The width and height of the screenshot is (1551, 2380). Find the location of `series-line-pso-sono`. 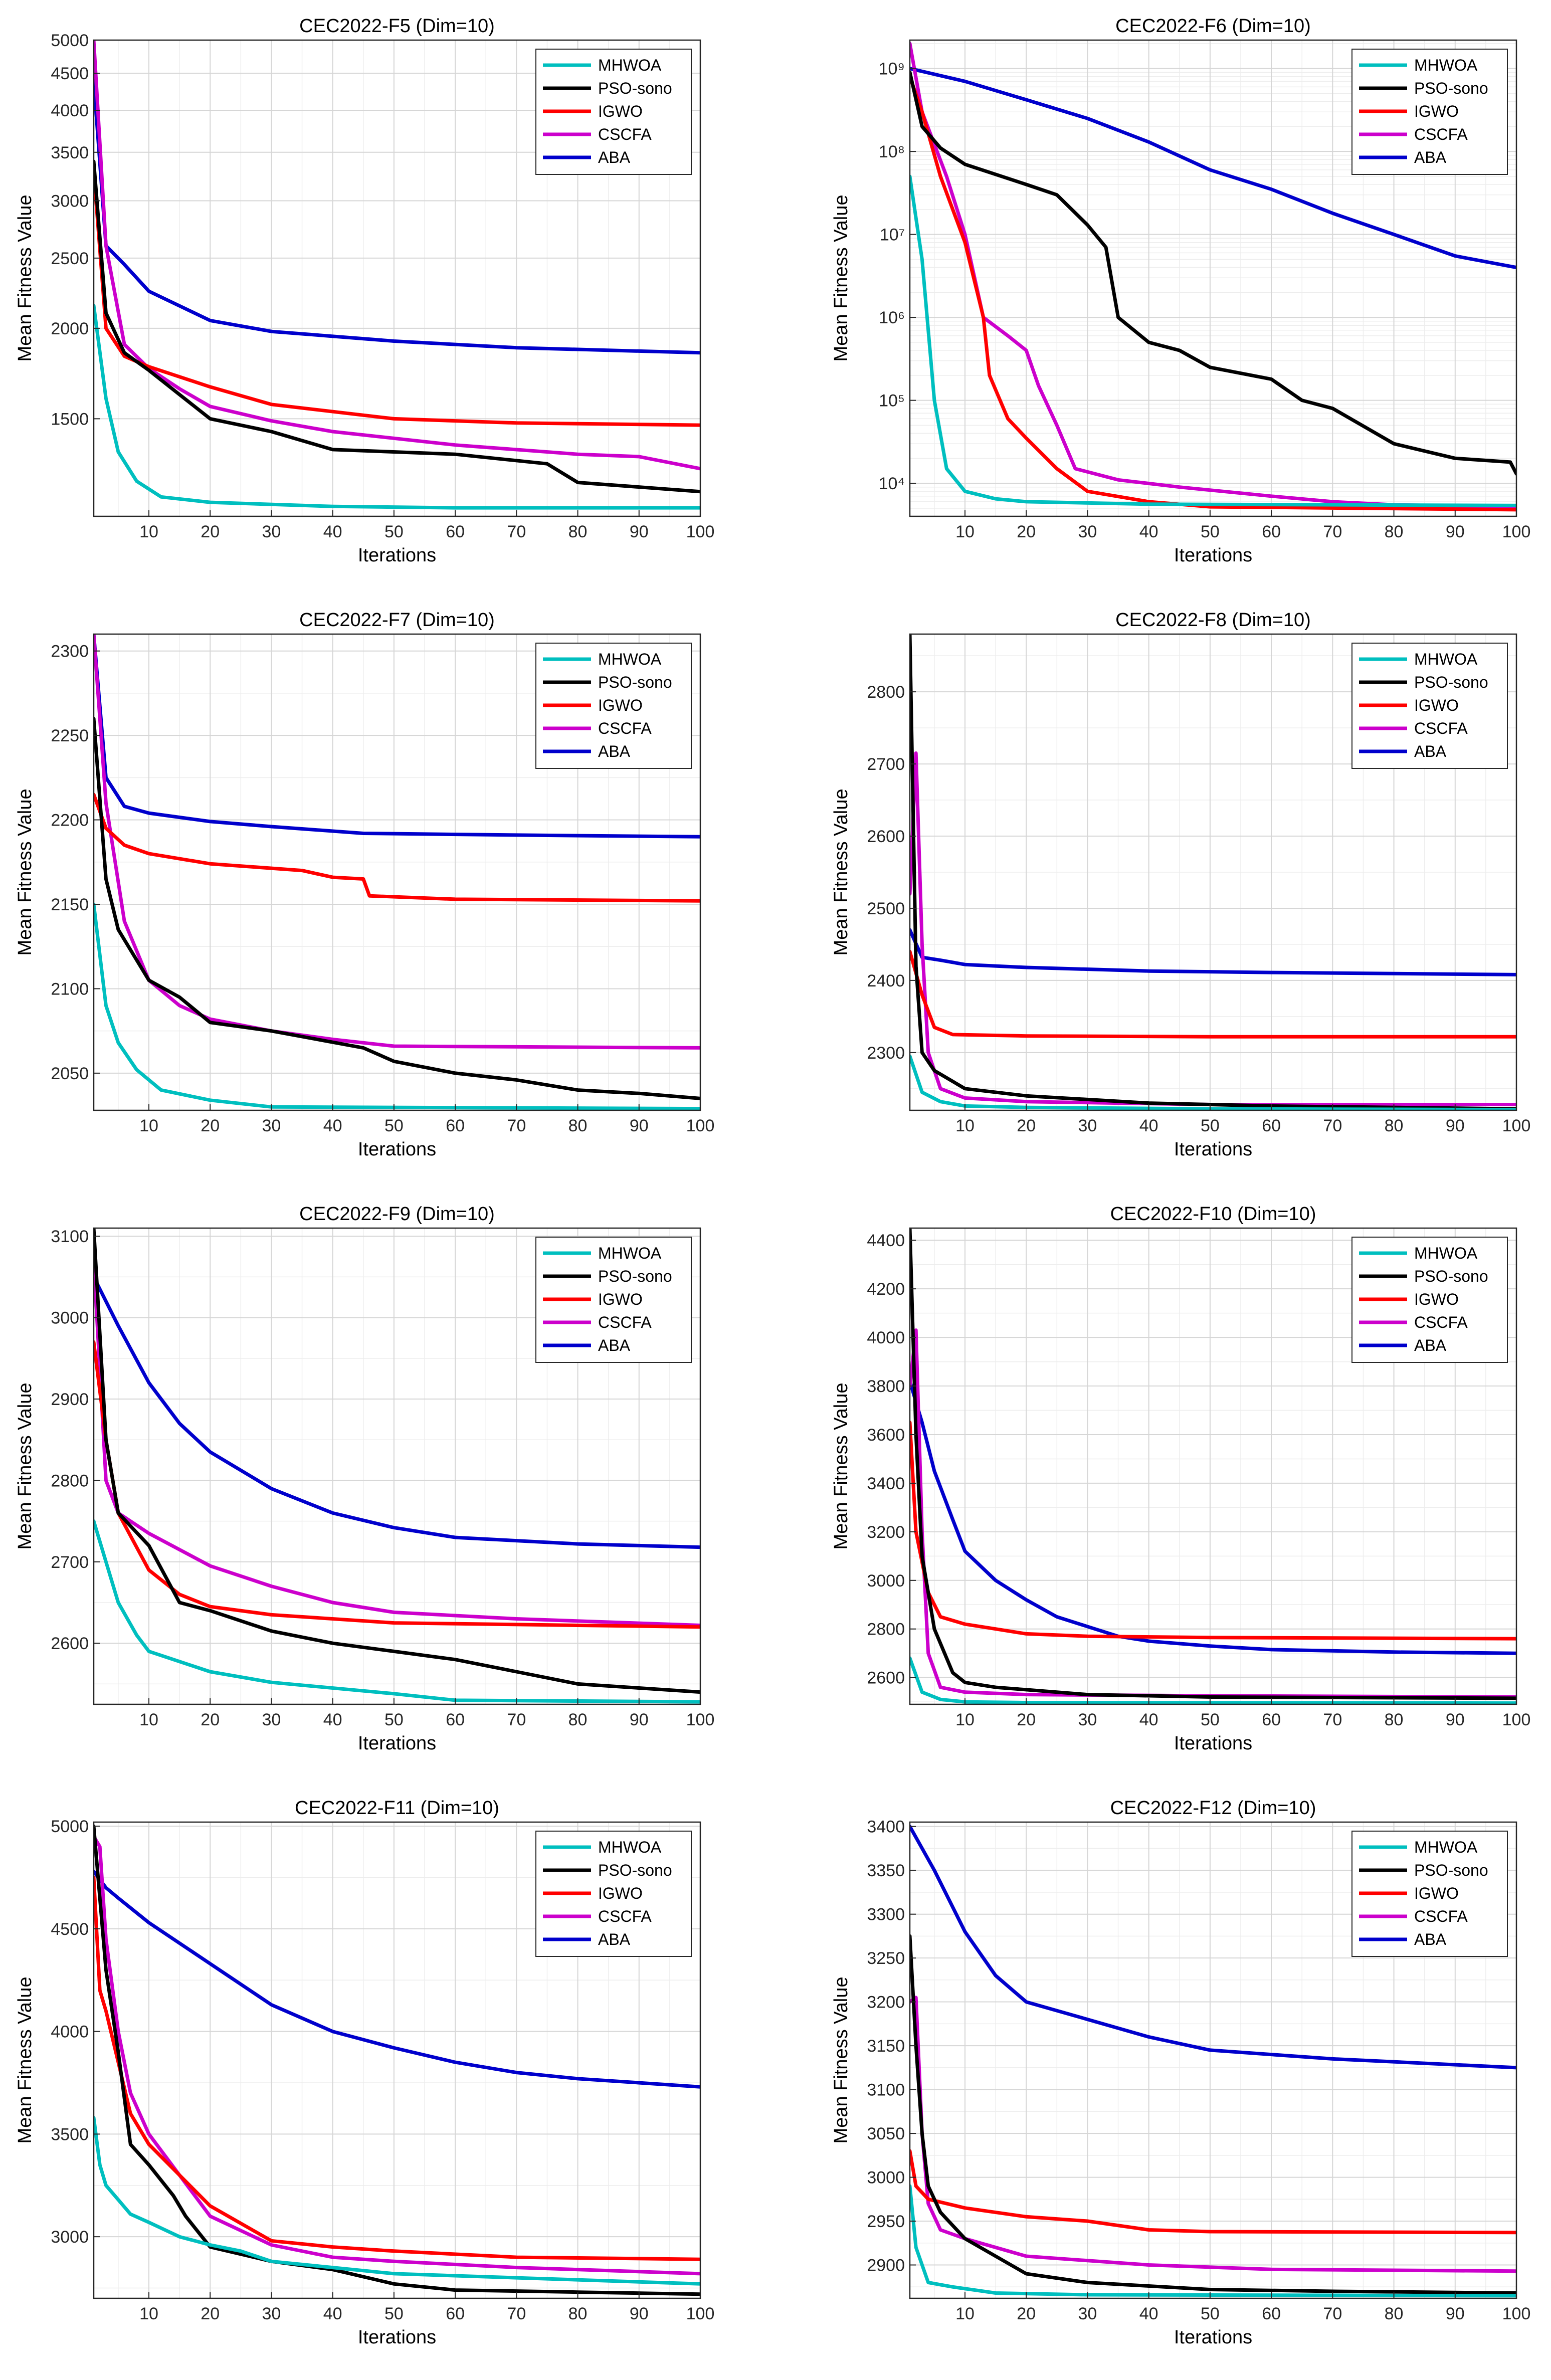

series-line-pso-sono is located at coordinates (1213, 872).